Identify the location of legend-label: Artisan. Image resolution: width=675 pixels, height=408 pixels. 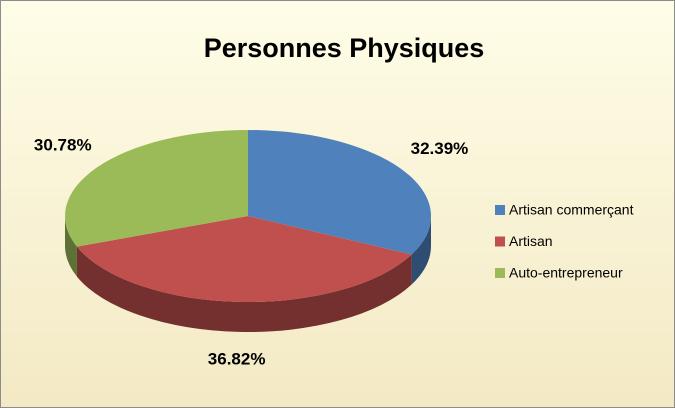
(531, 241).